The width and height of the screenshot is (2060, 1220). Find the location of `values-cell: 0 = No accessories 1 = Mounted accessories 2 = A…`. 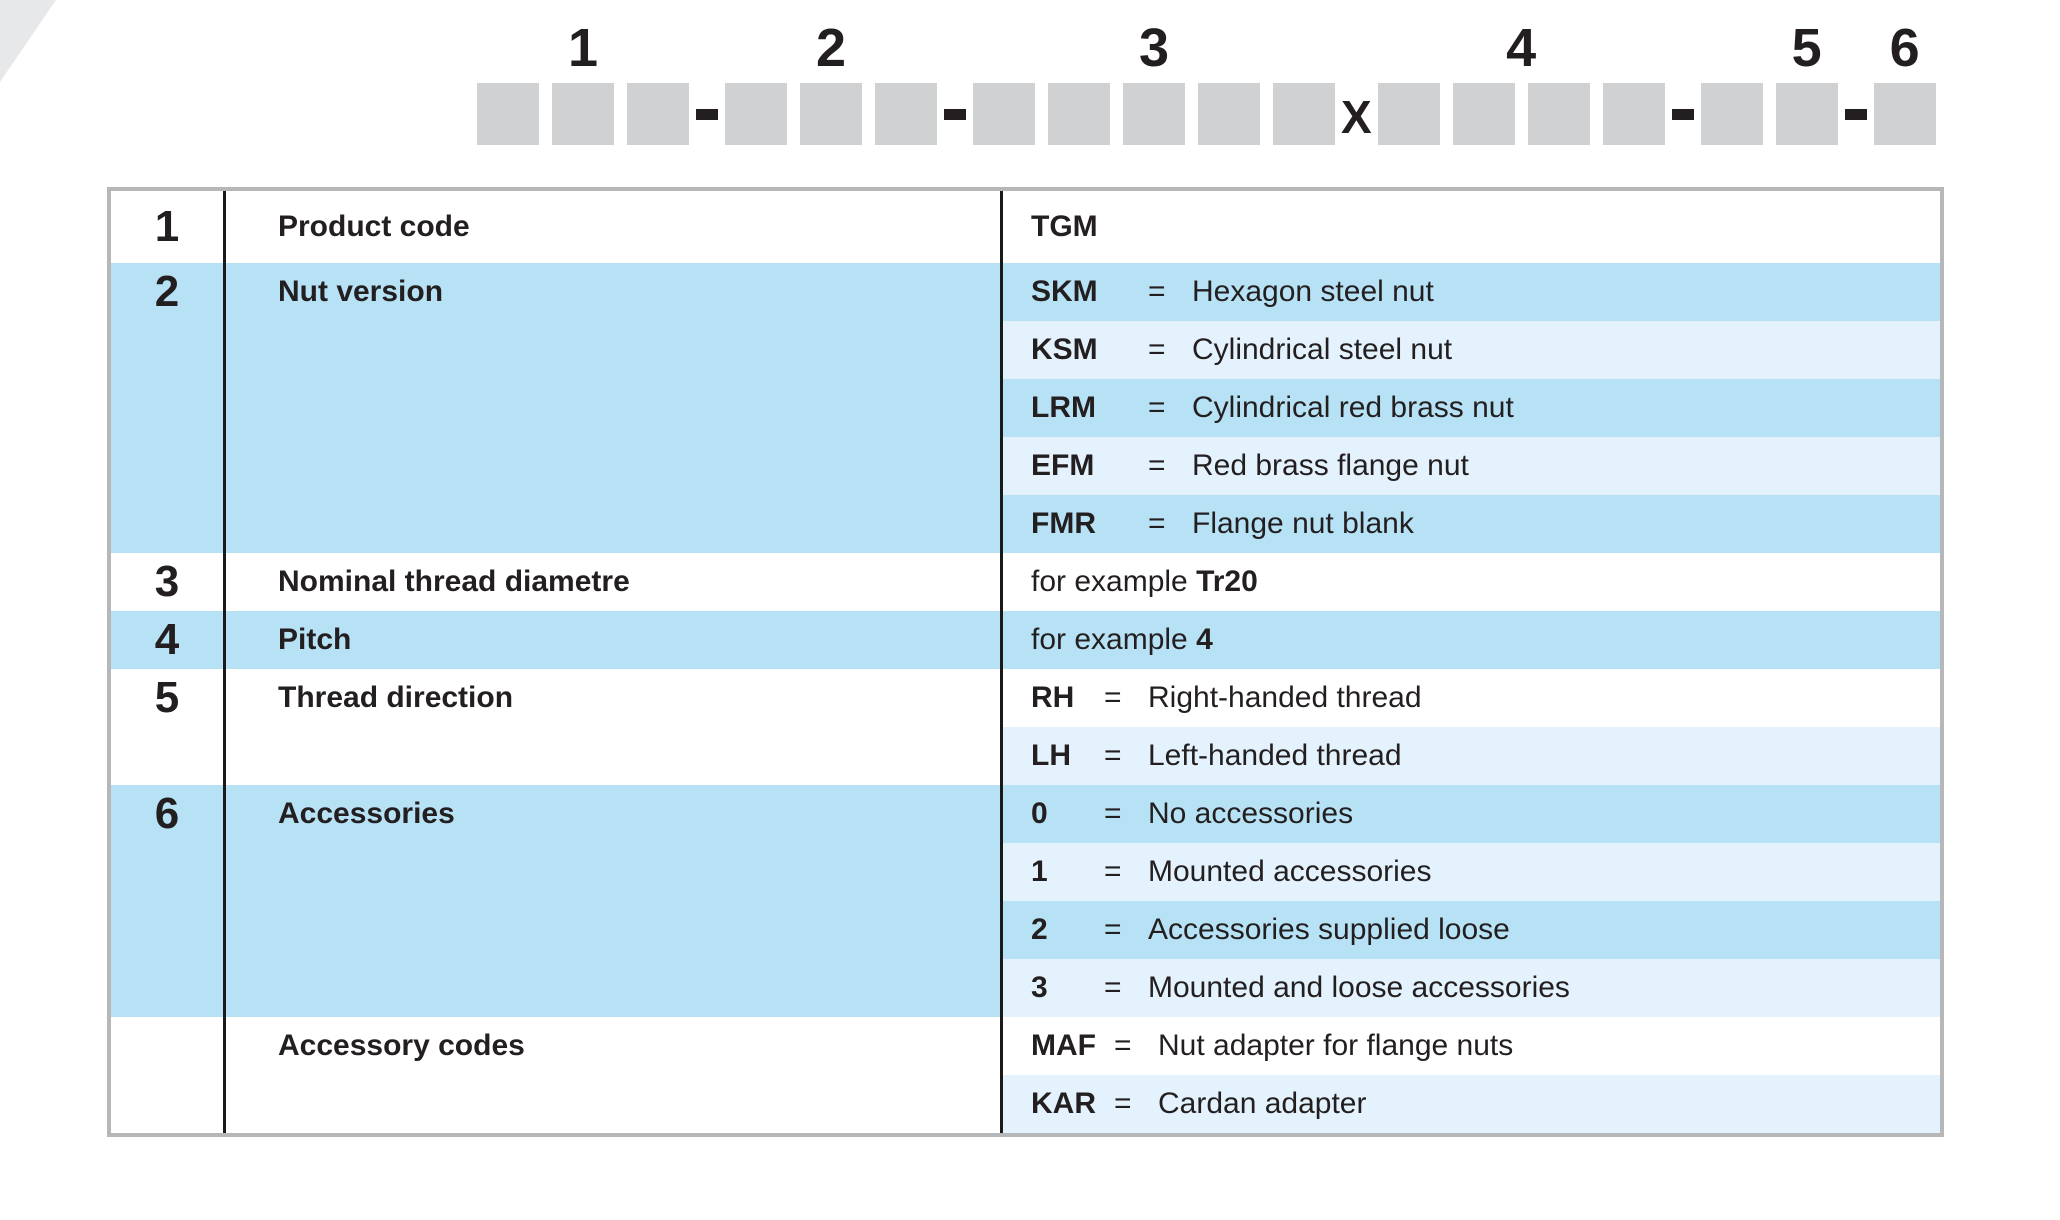

values-cell: 0 = No accessories 1 = Mounted accessories 2 = A… is located at coordinates (1471, 901).